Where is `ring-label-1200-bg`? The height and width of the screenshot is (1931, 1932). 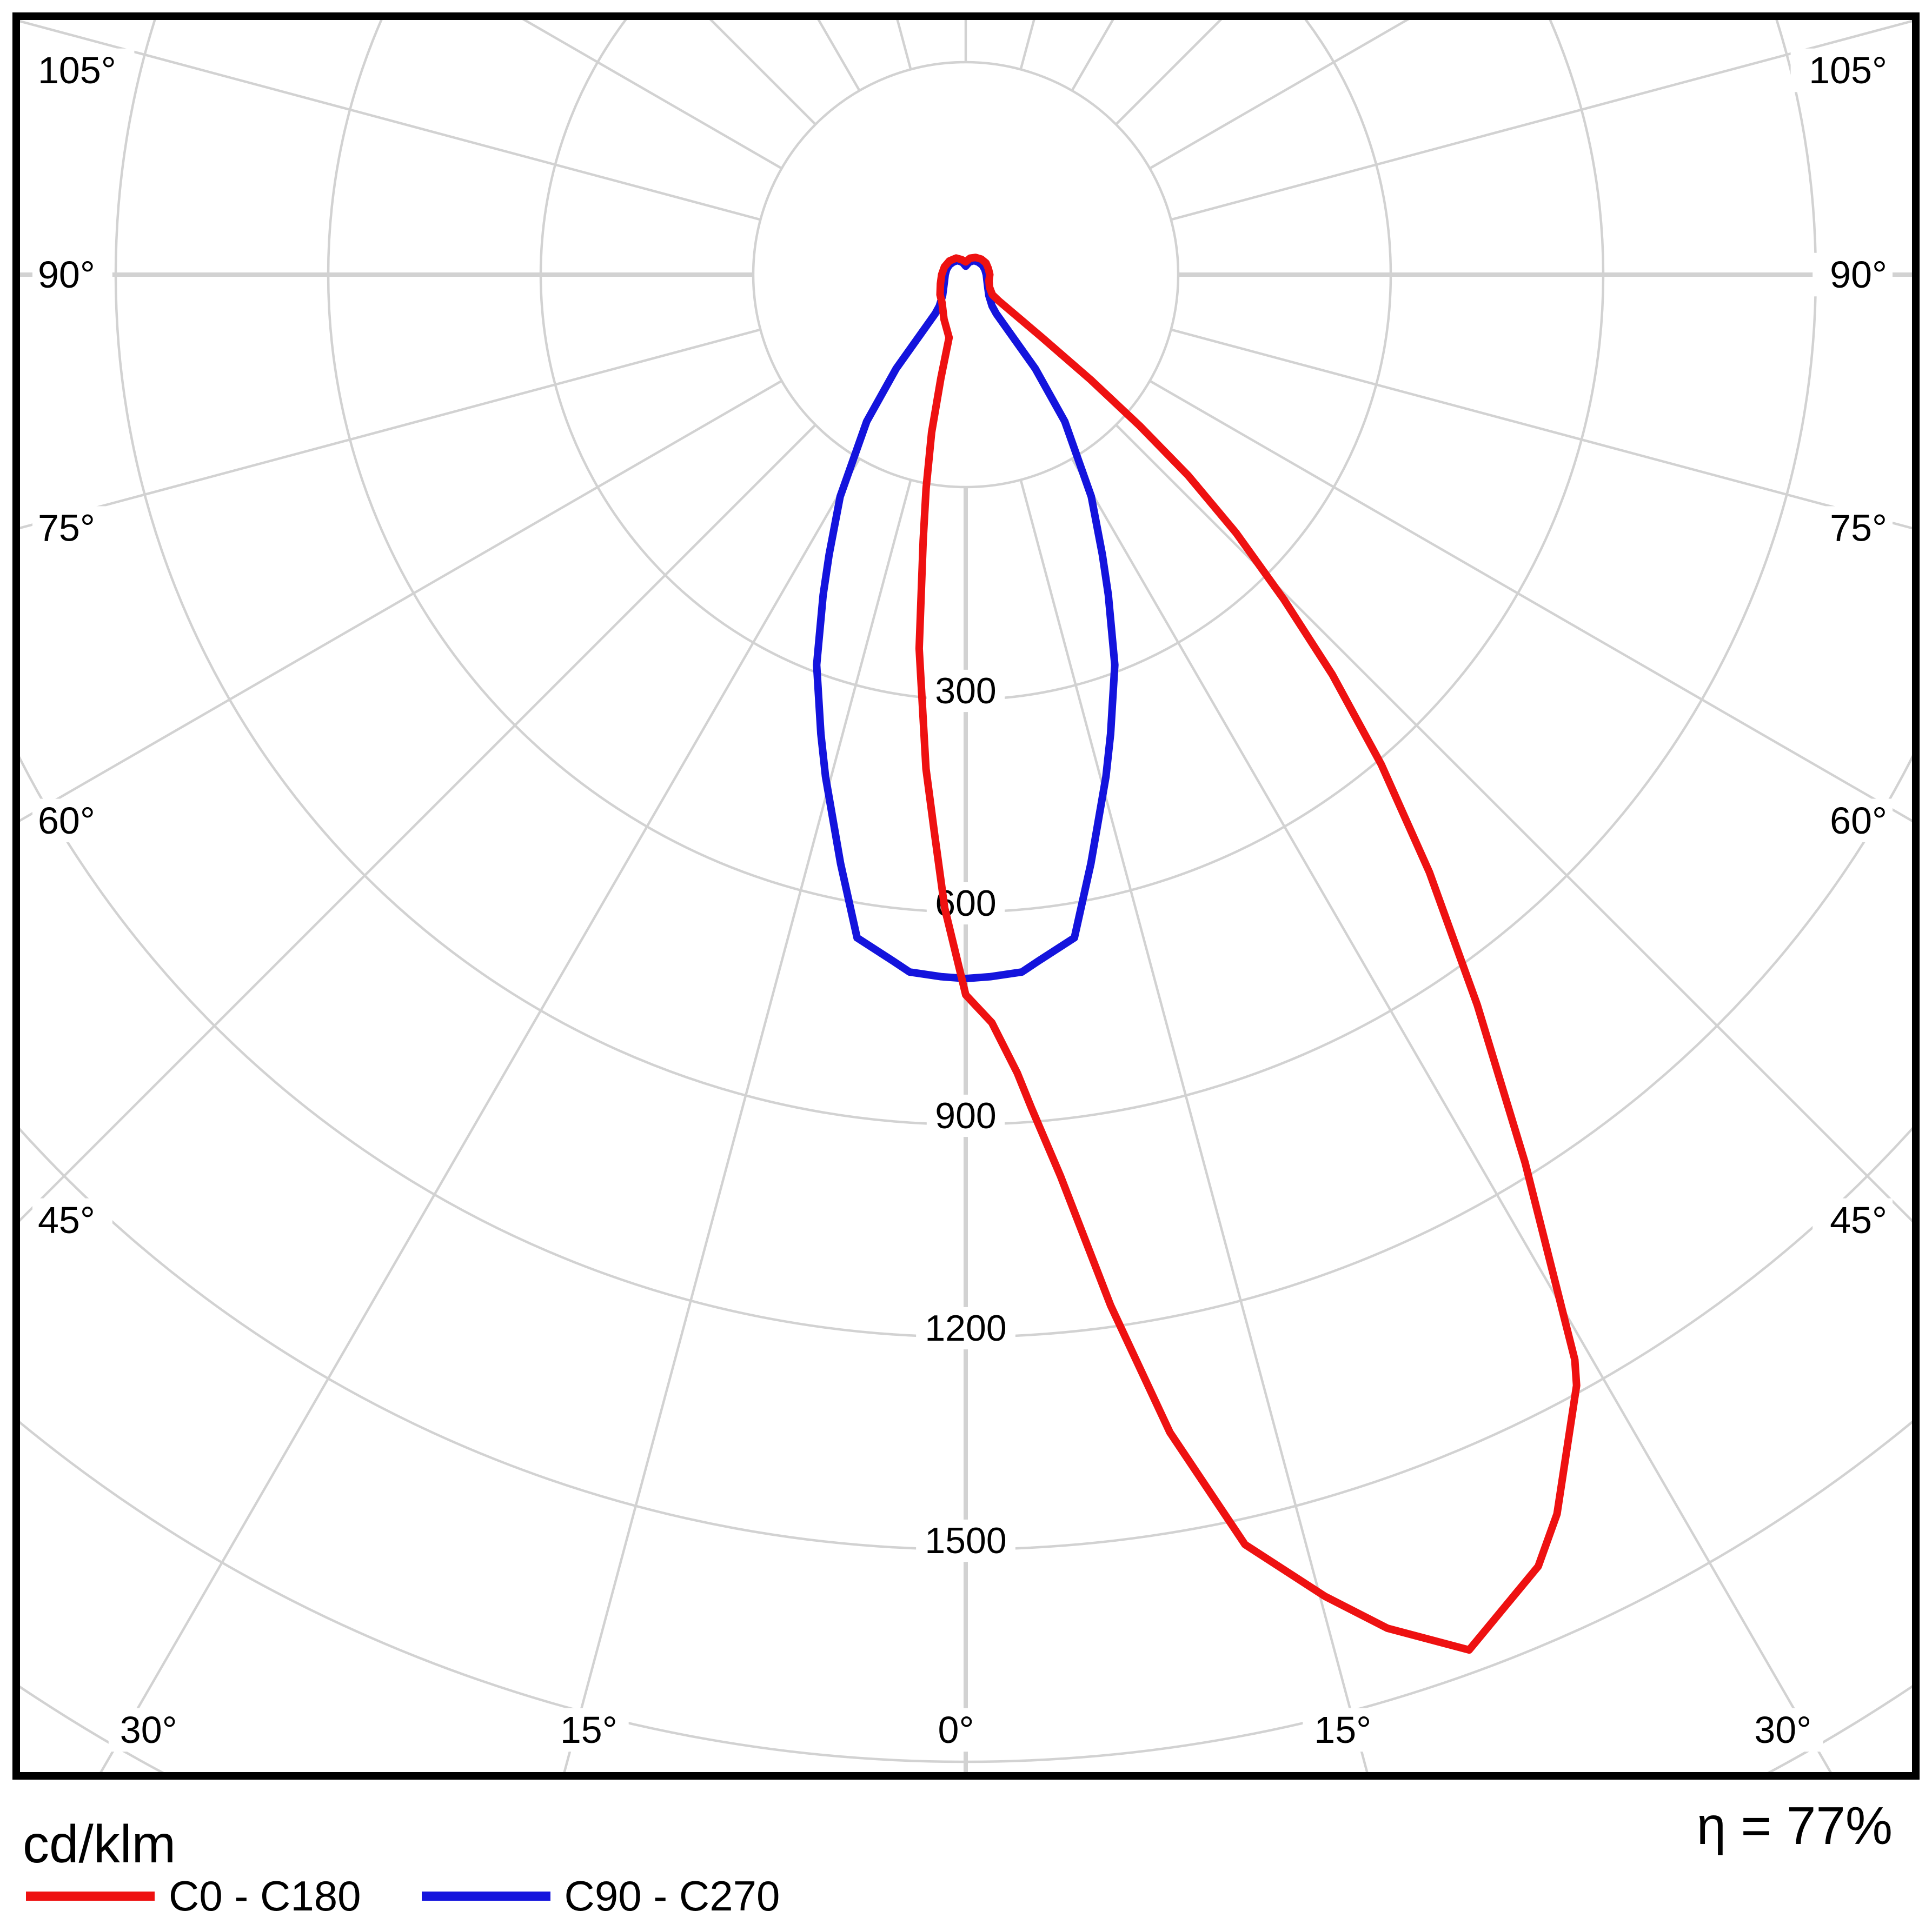 ring-label-1200-bg is located at coordinates (965, 1328).